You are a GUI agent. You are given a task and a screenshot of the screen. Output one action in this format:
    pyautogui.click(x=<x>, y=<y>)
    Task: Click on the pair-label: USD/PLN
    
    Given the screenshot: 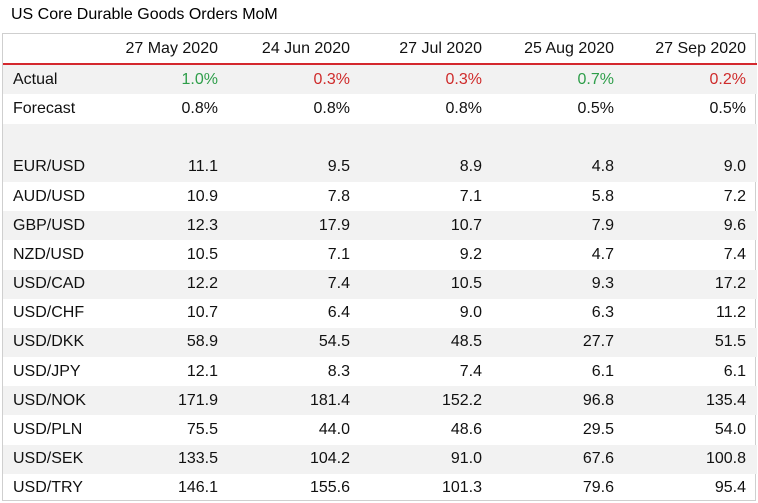 What is the action you would take?
    pyautogui.click(x=48, y=430)
    